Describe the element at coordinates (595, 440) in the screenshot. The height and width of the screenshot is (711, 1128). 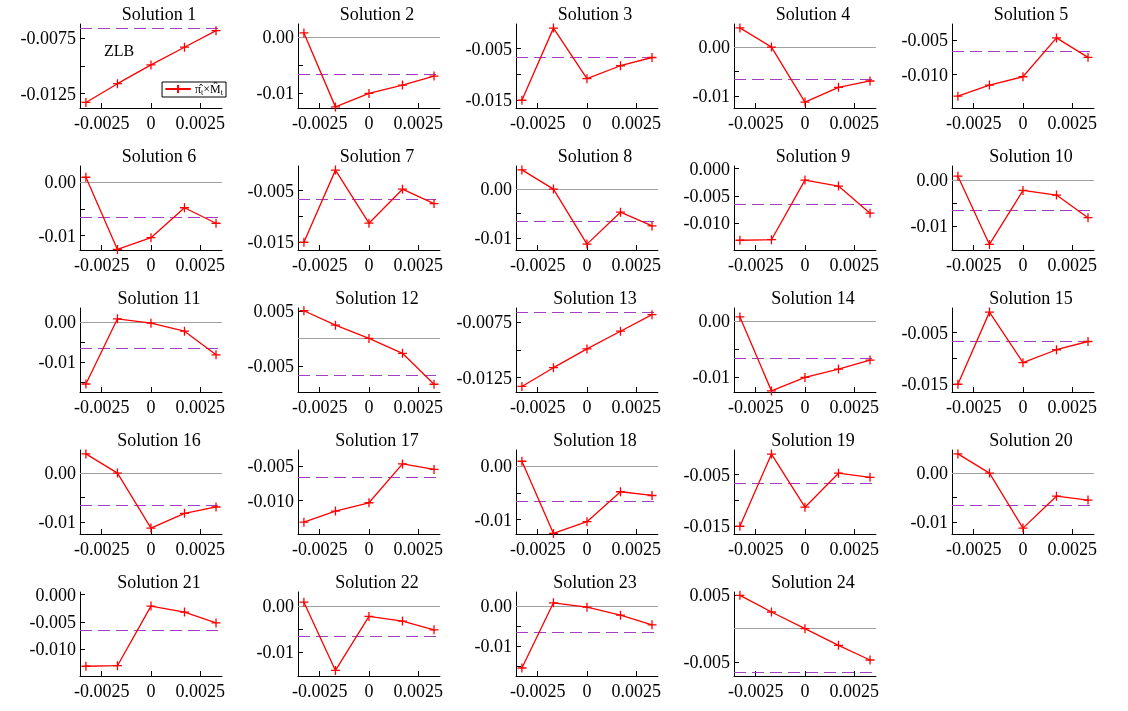
I see `chart-title: Solution 18` at that location.